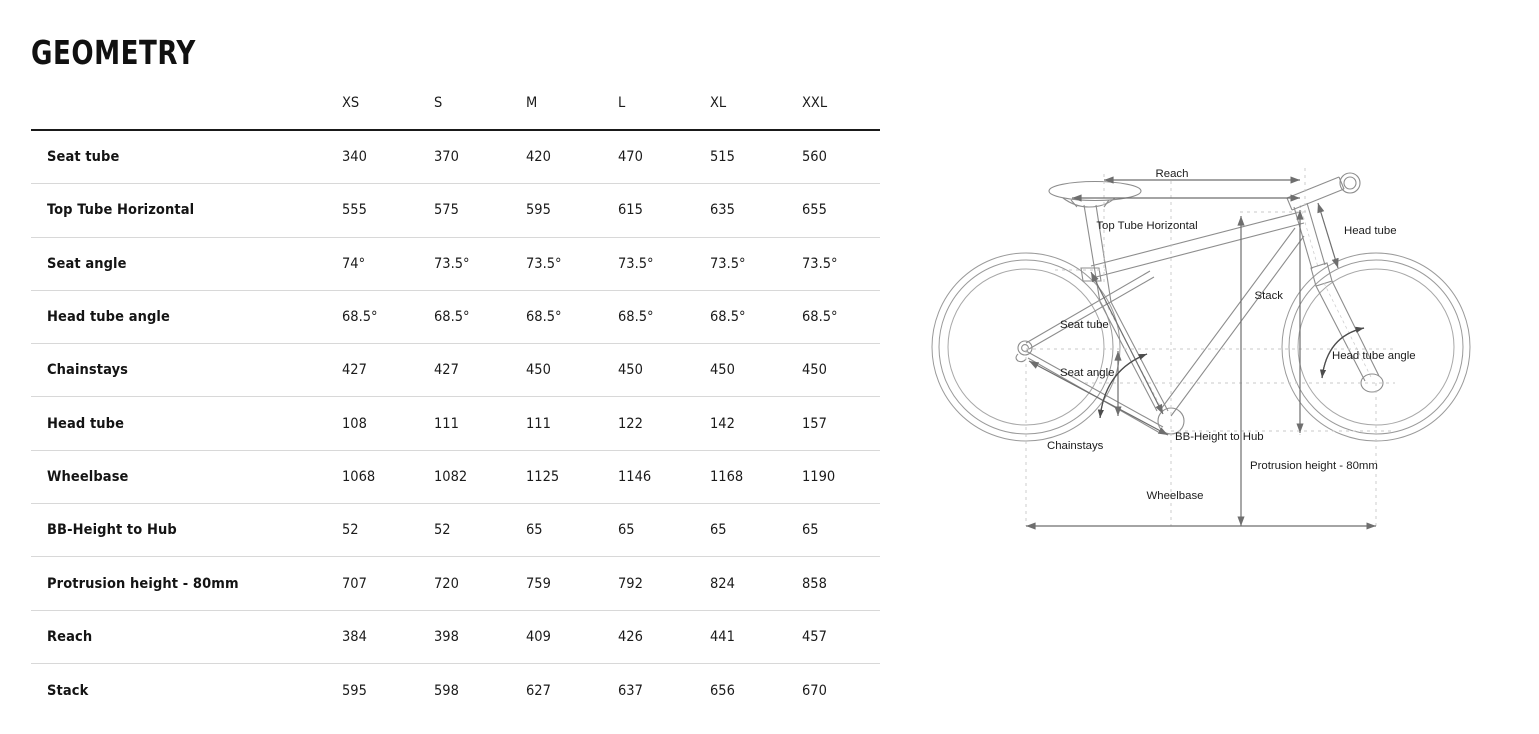 The width and height of the screenshot is (1539, 734). I want to click on table-header-xs: XS, so click(351, 103).